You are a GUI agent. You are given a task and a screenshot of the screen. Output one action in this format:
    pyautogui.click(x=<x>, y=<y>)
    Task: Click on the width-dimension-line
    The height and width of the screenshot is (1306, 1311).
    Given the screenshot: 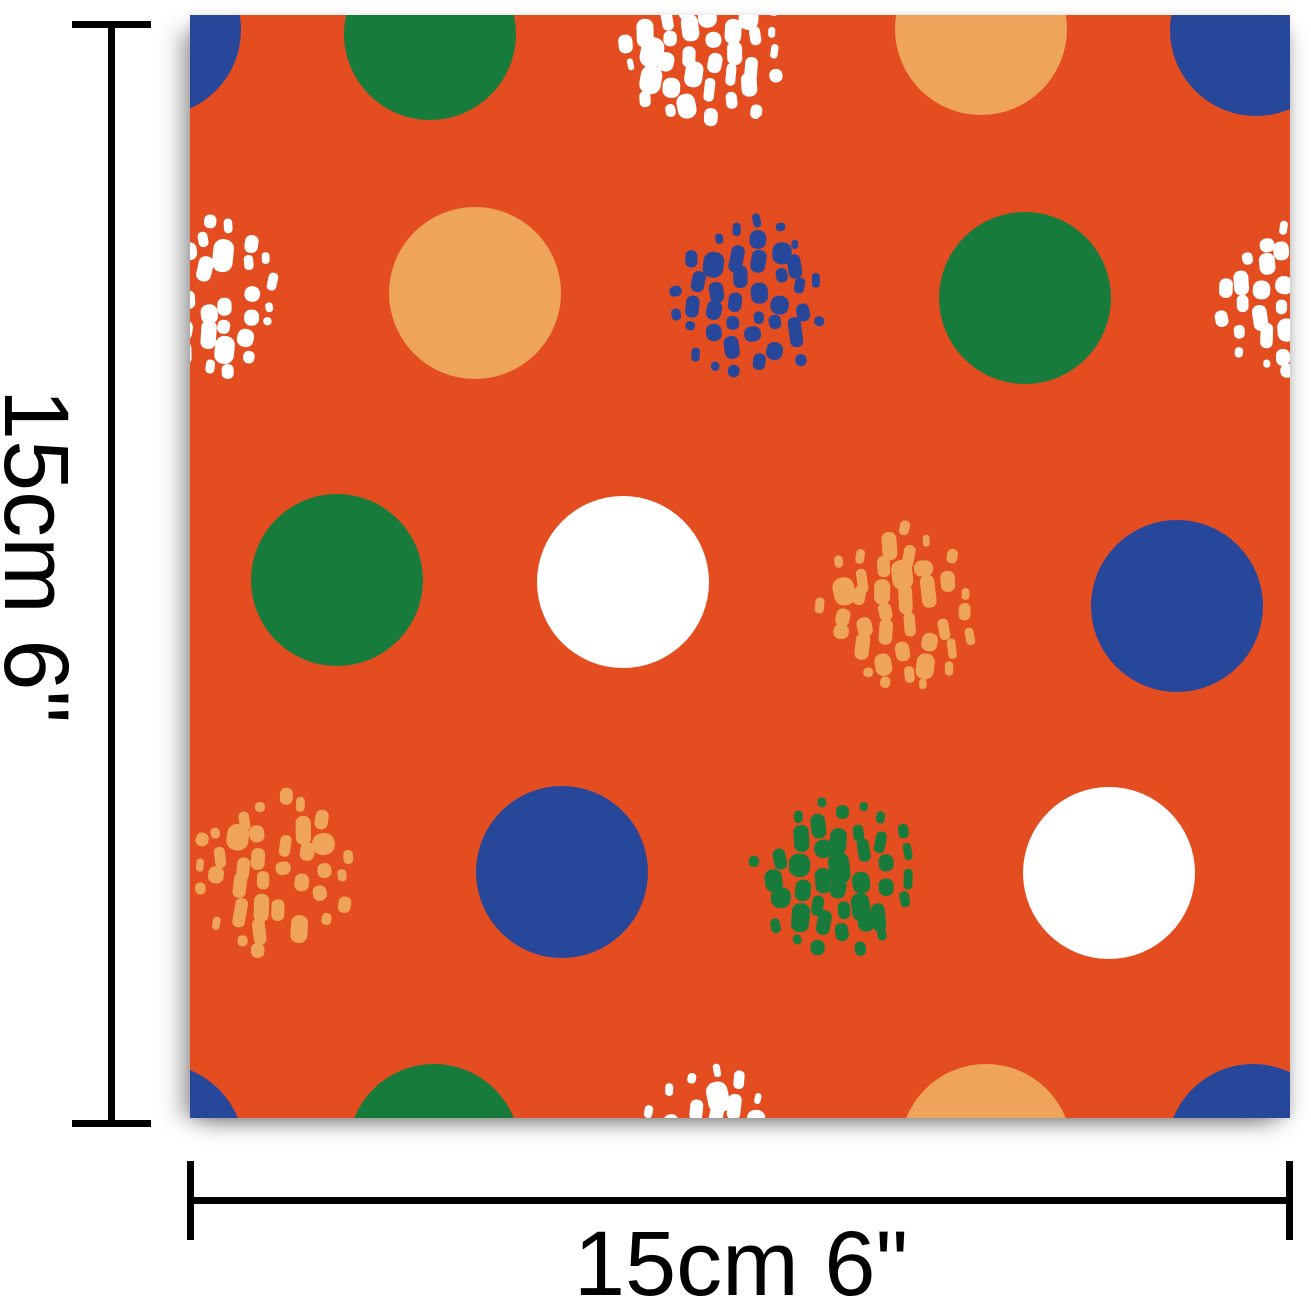 What is the action you would take?
    pyautogui.click(x=740, y=1200)
    